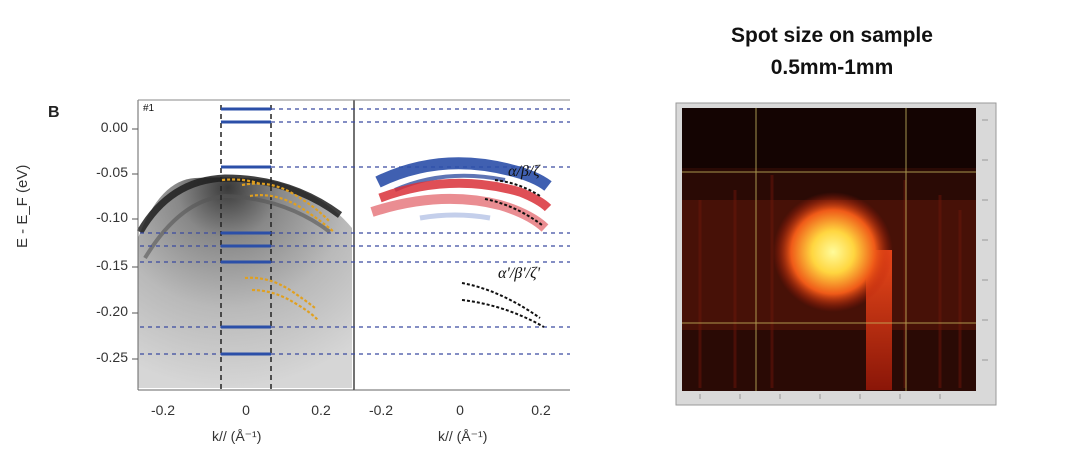  I want to click on band-dispersion-red, so click(461, 205).